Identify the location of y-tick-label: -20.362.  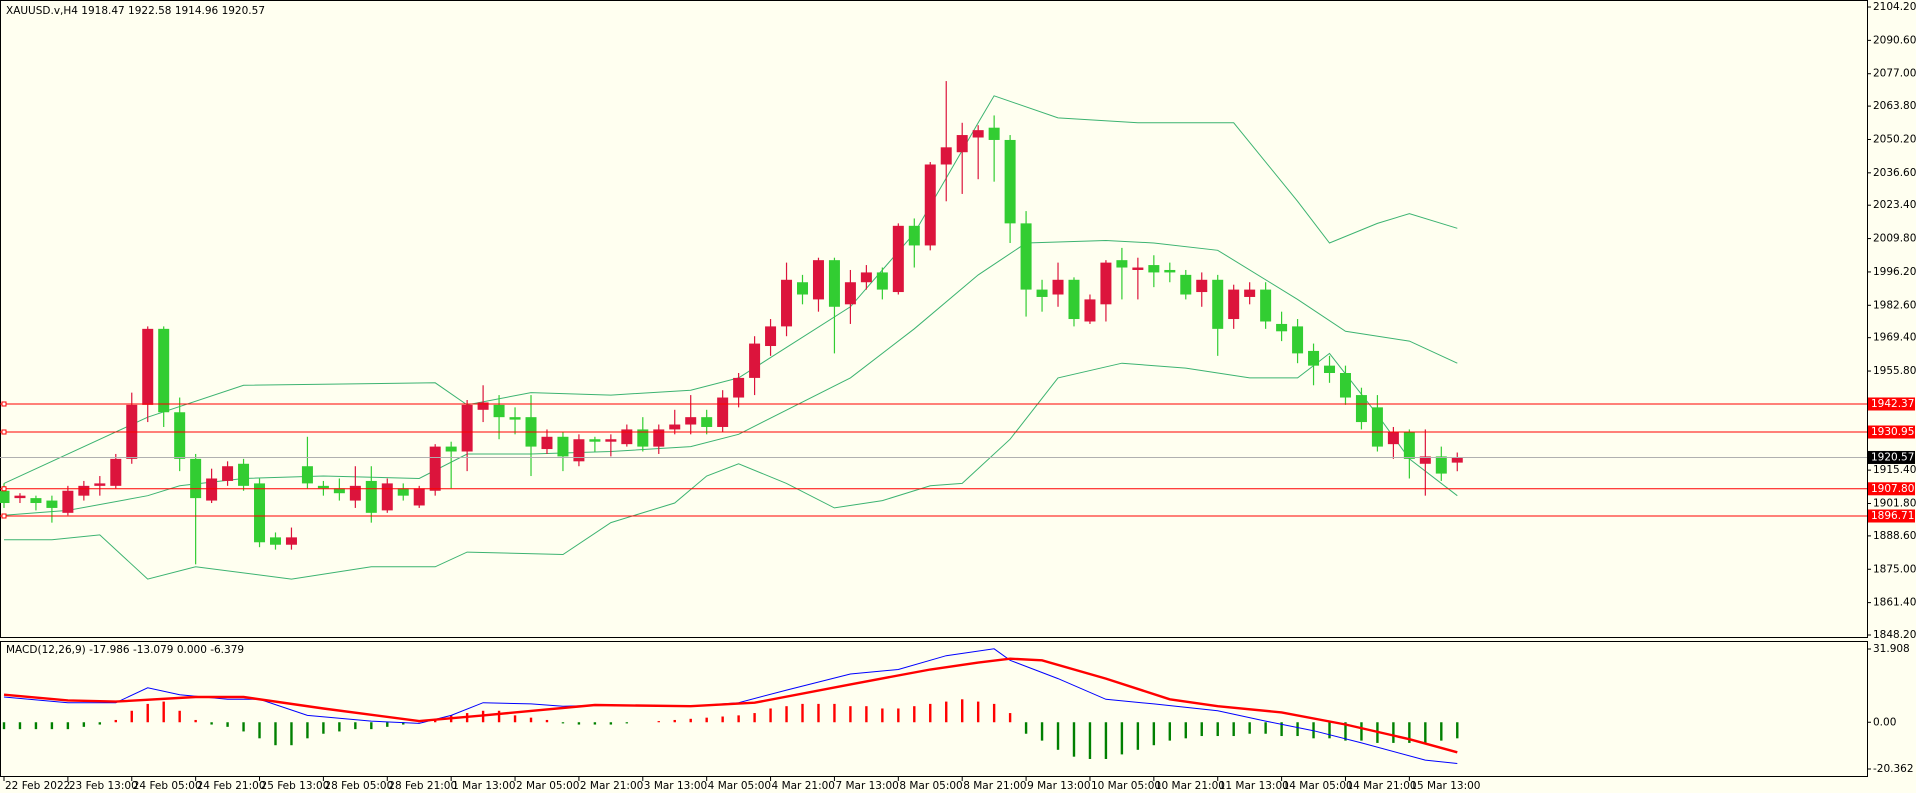
(1893, 769).